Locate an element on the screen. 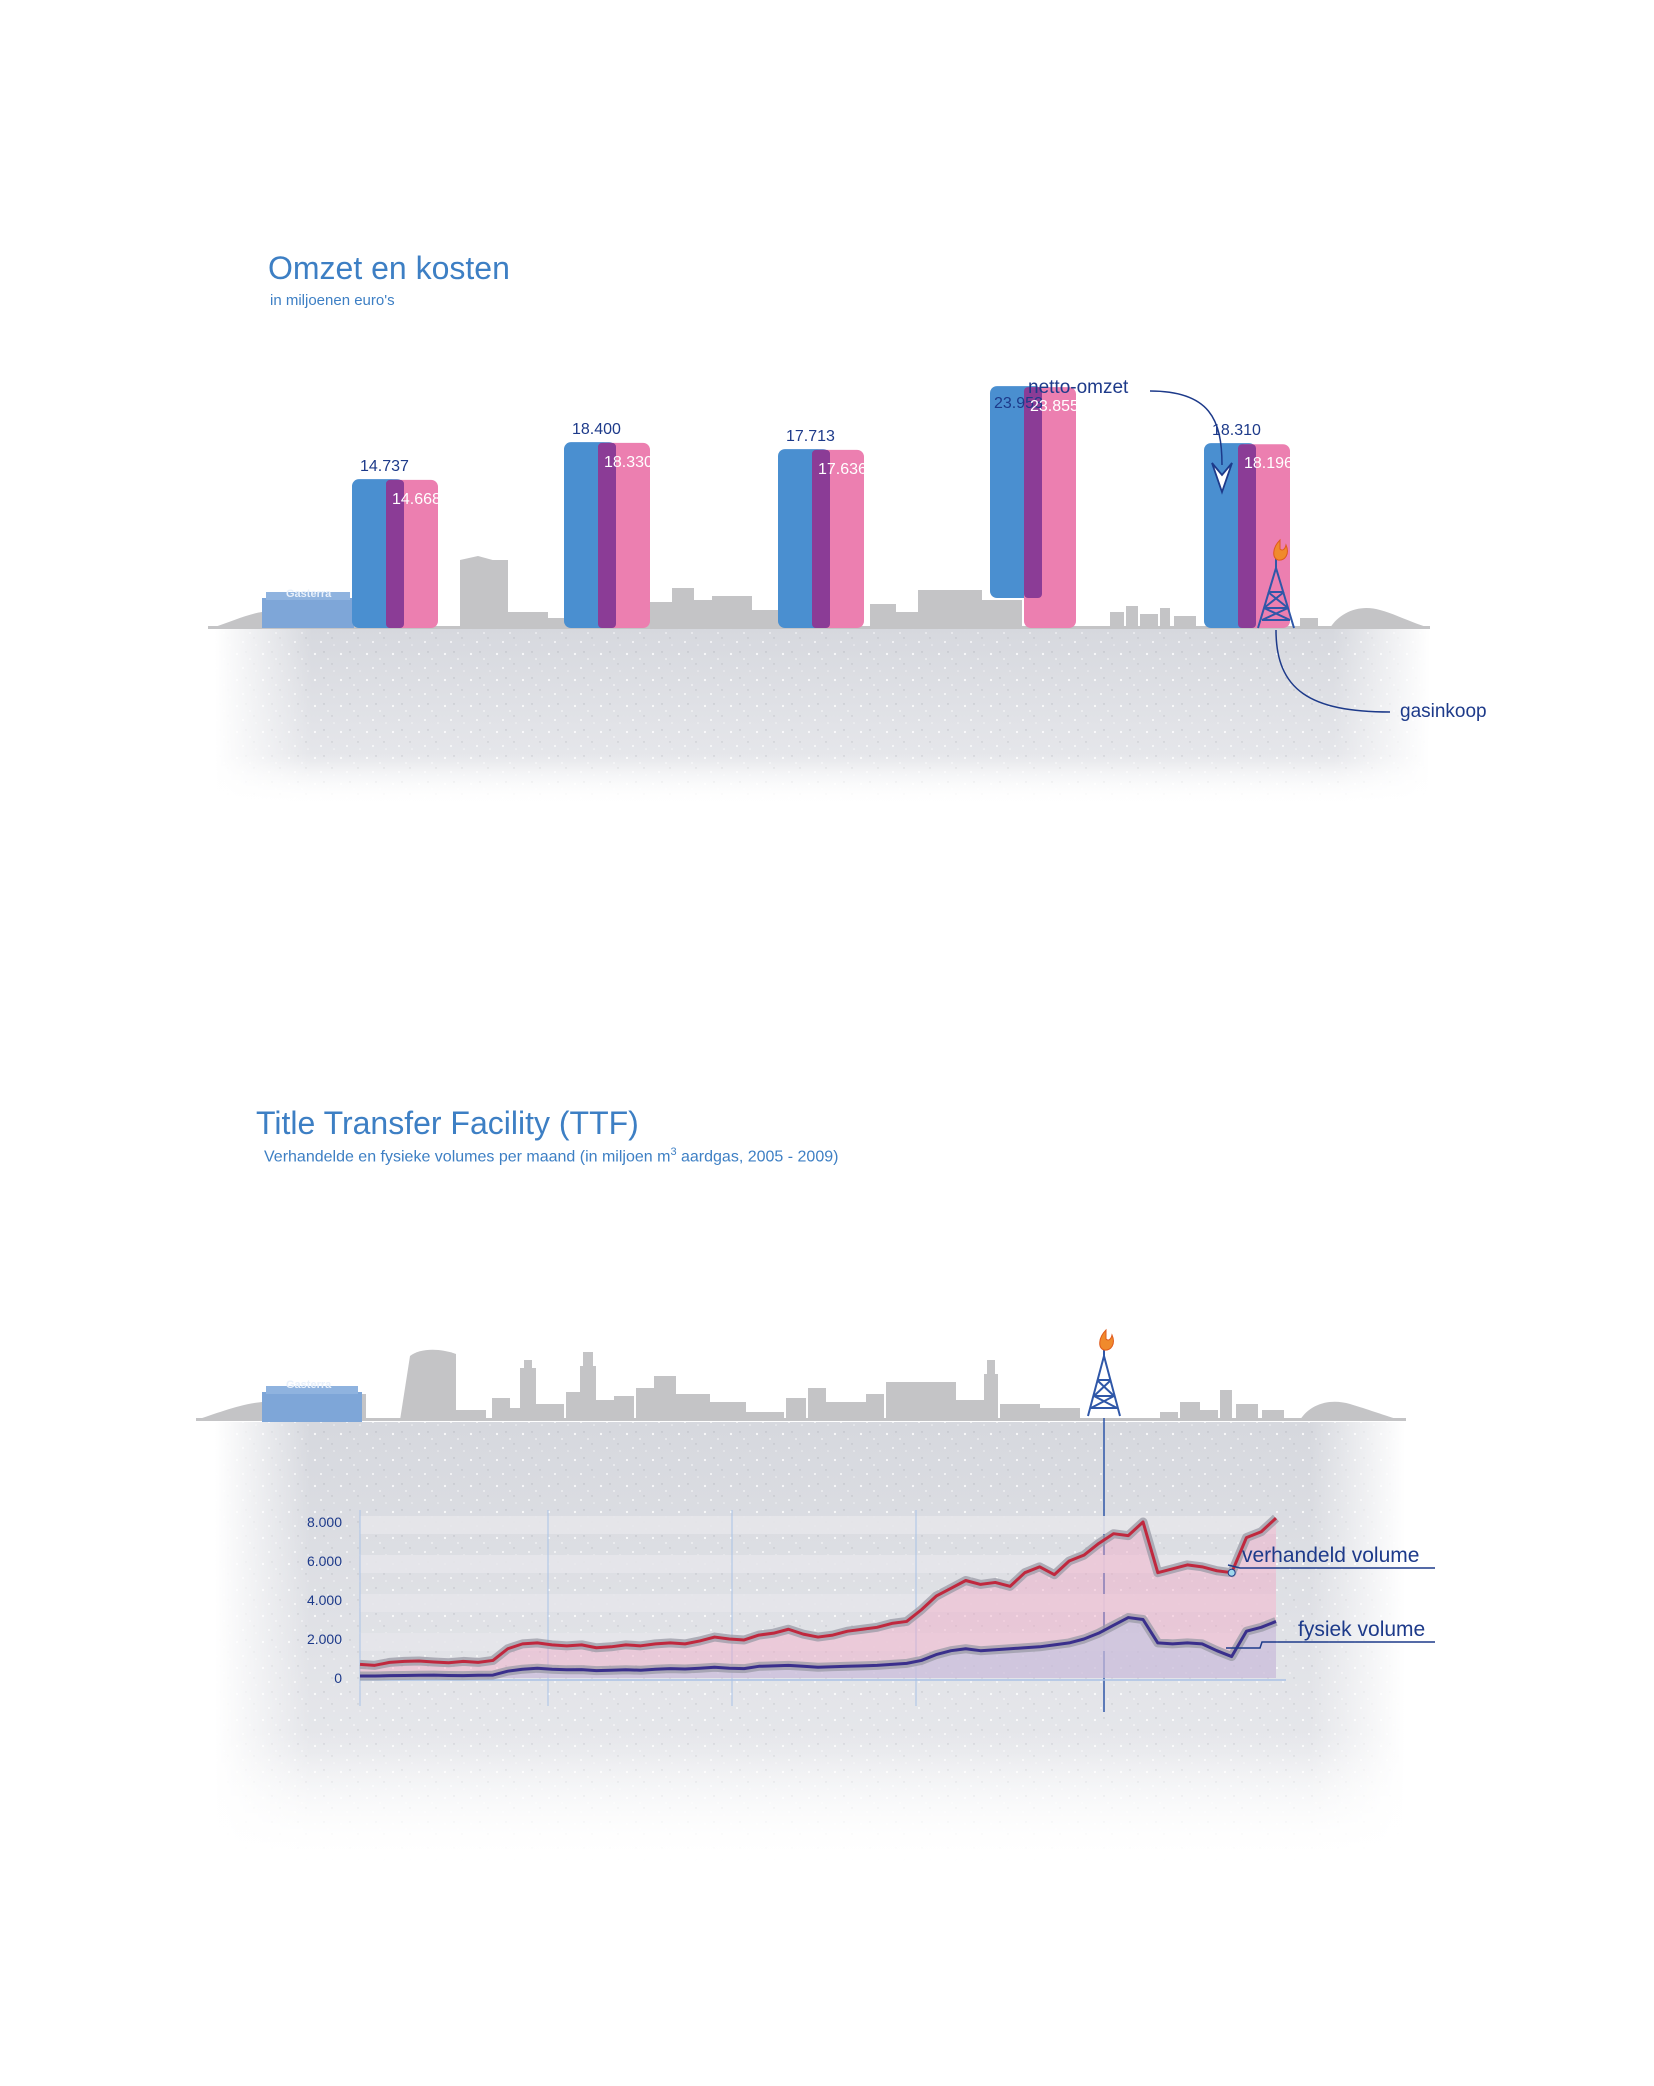 This screenshot has height=2086, width=1654. chart1-ground is located at coordinates (822, 717).